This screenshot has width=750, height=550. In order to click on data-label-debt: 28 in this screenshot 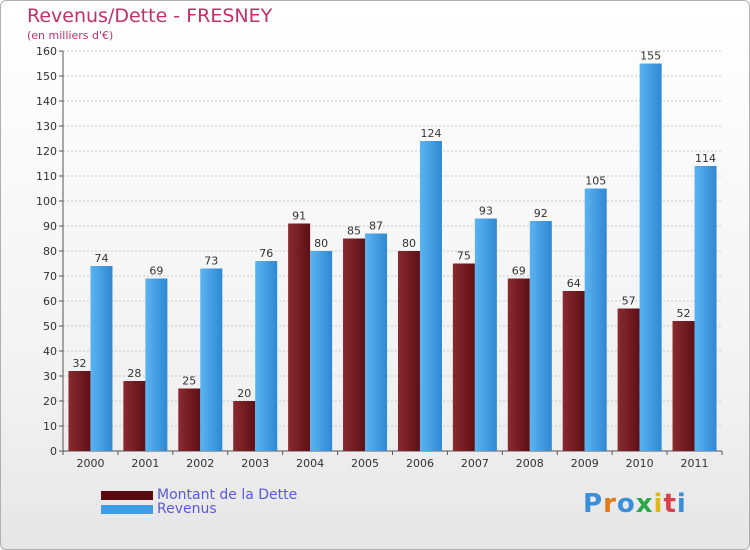, I will do `click(134, 373)`.